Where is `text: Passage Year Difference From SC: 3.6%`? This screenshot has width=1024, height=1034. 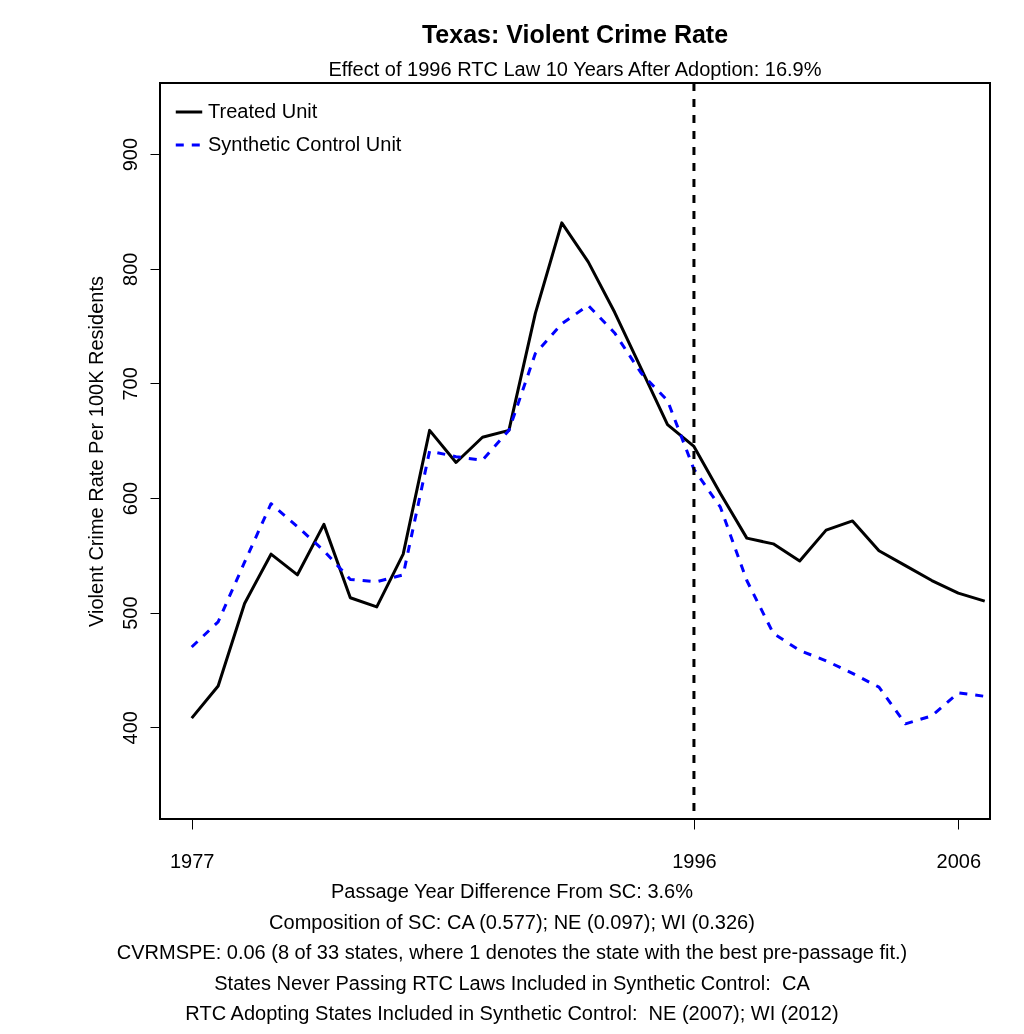
text: Passage Year Difference From SC: 3.6% is located at coordinates (512, 891).